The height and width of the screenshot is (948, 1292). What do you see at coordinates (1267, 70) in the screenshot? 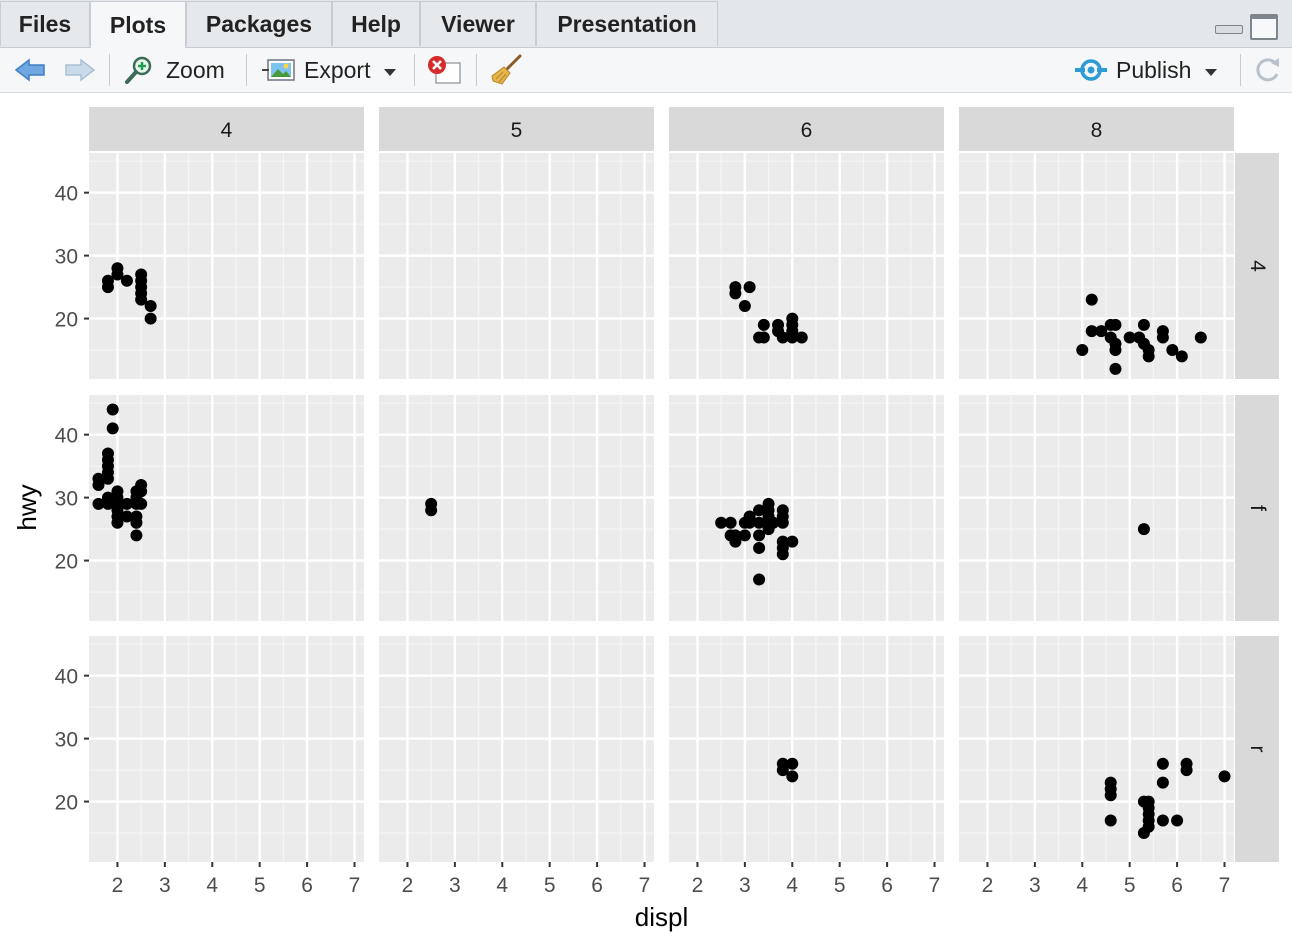
I see `refresh-button` at bounding box center [1267, 70].